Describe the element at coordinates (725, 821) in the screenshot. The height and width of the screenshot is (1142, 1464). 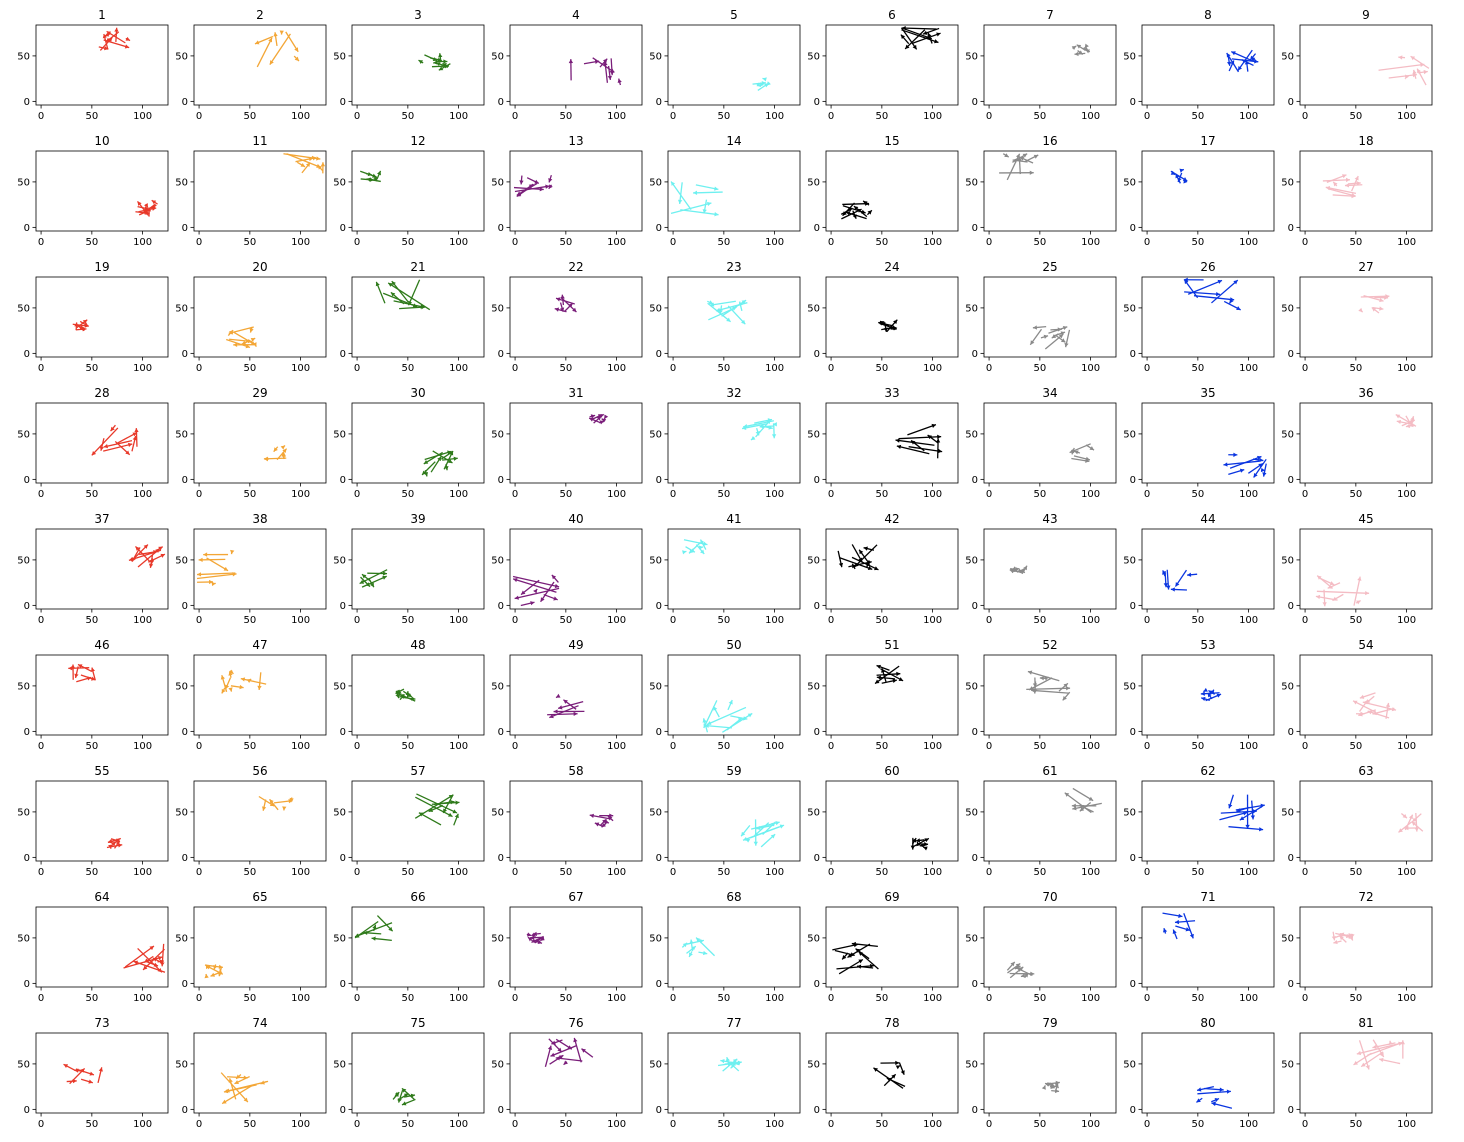
I see `panel-59: 59 0 50 100 0 50` at that location.